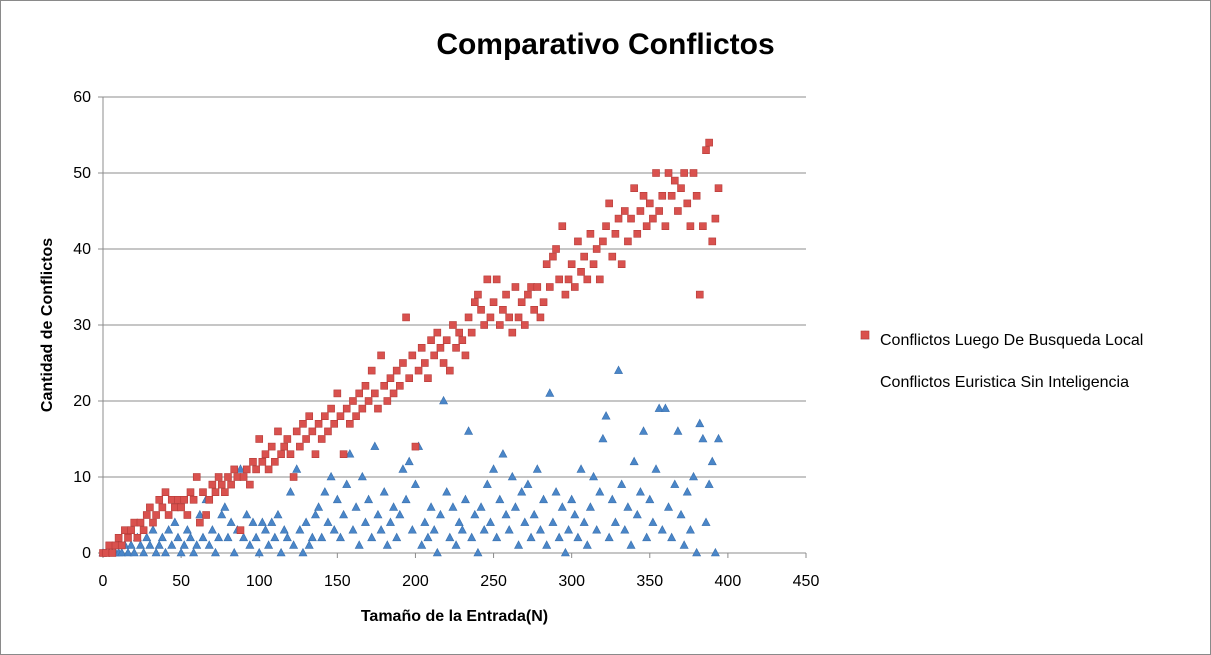  I want to click on y-tick-label: 10, so click(82, 477).